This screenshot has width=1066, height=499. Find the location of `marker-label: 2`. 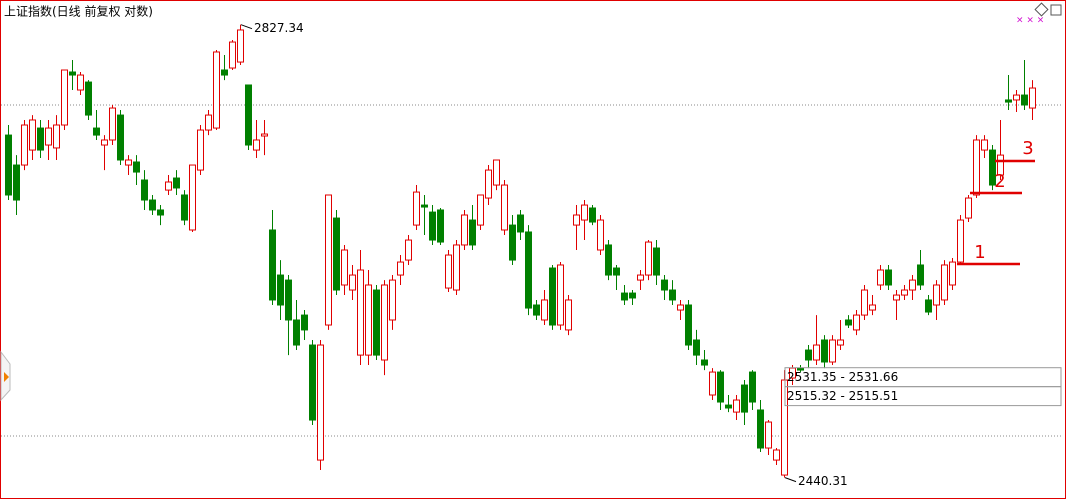

marker-label: 2 is located at coordinates (999, 181).